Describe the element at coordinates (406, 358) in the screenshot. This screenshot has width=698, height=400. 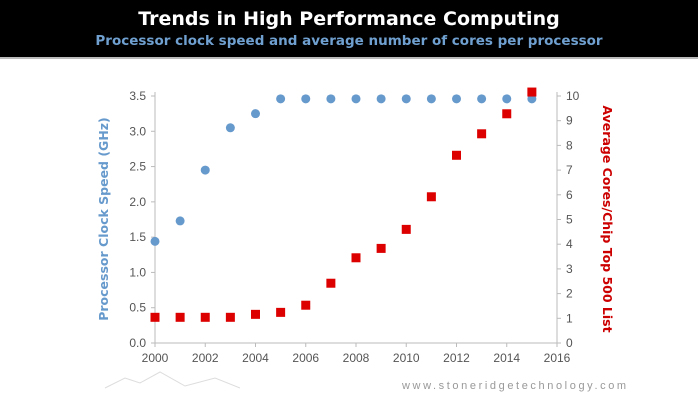
I see `x-tick-label: 2010` at that location.